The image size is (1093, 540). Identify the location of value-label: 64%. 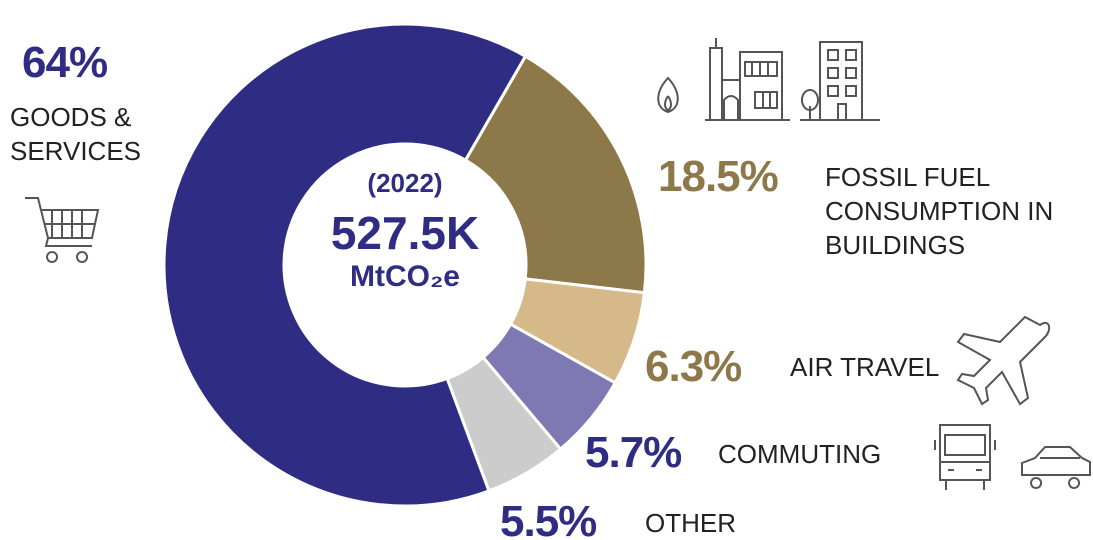
(65, 62).